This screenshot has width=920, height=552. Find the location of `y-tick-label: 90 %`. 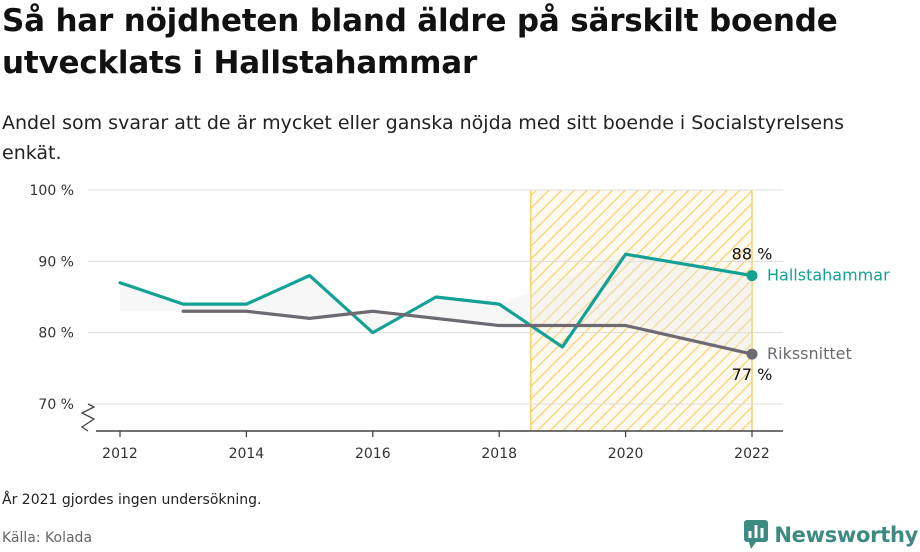

y-tick-label: 90 % is located at coordinates (56, 262).